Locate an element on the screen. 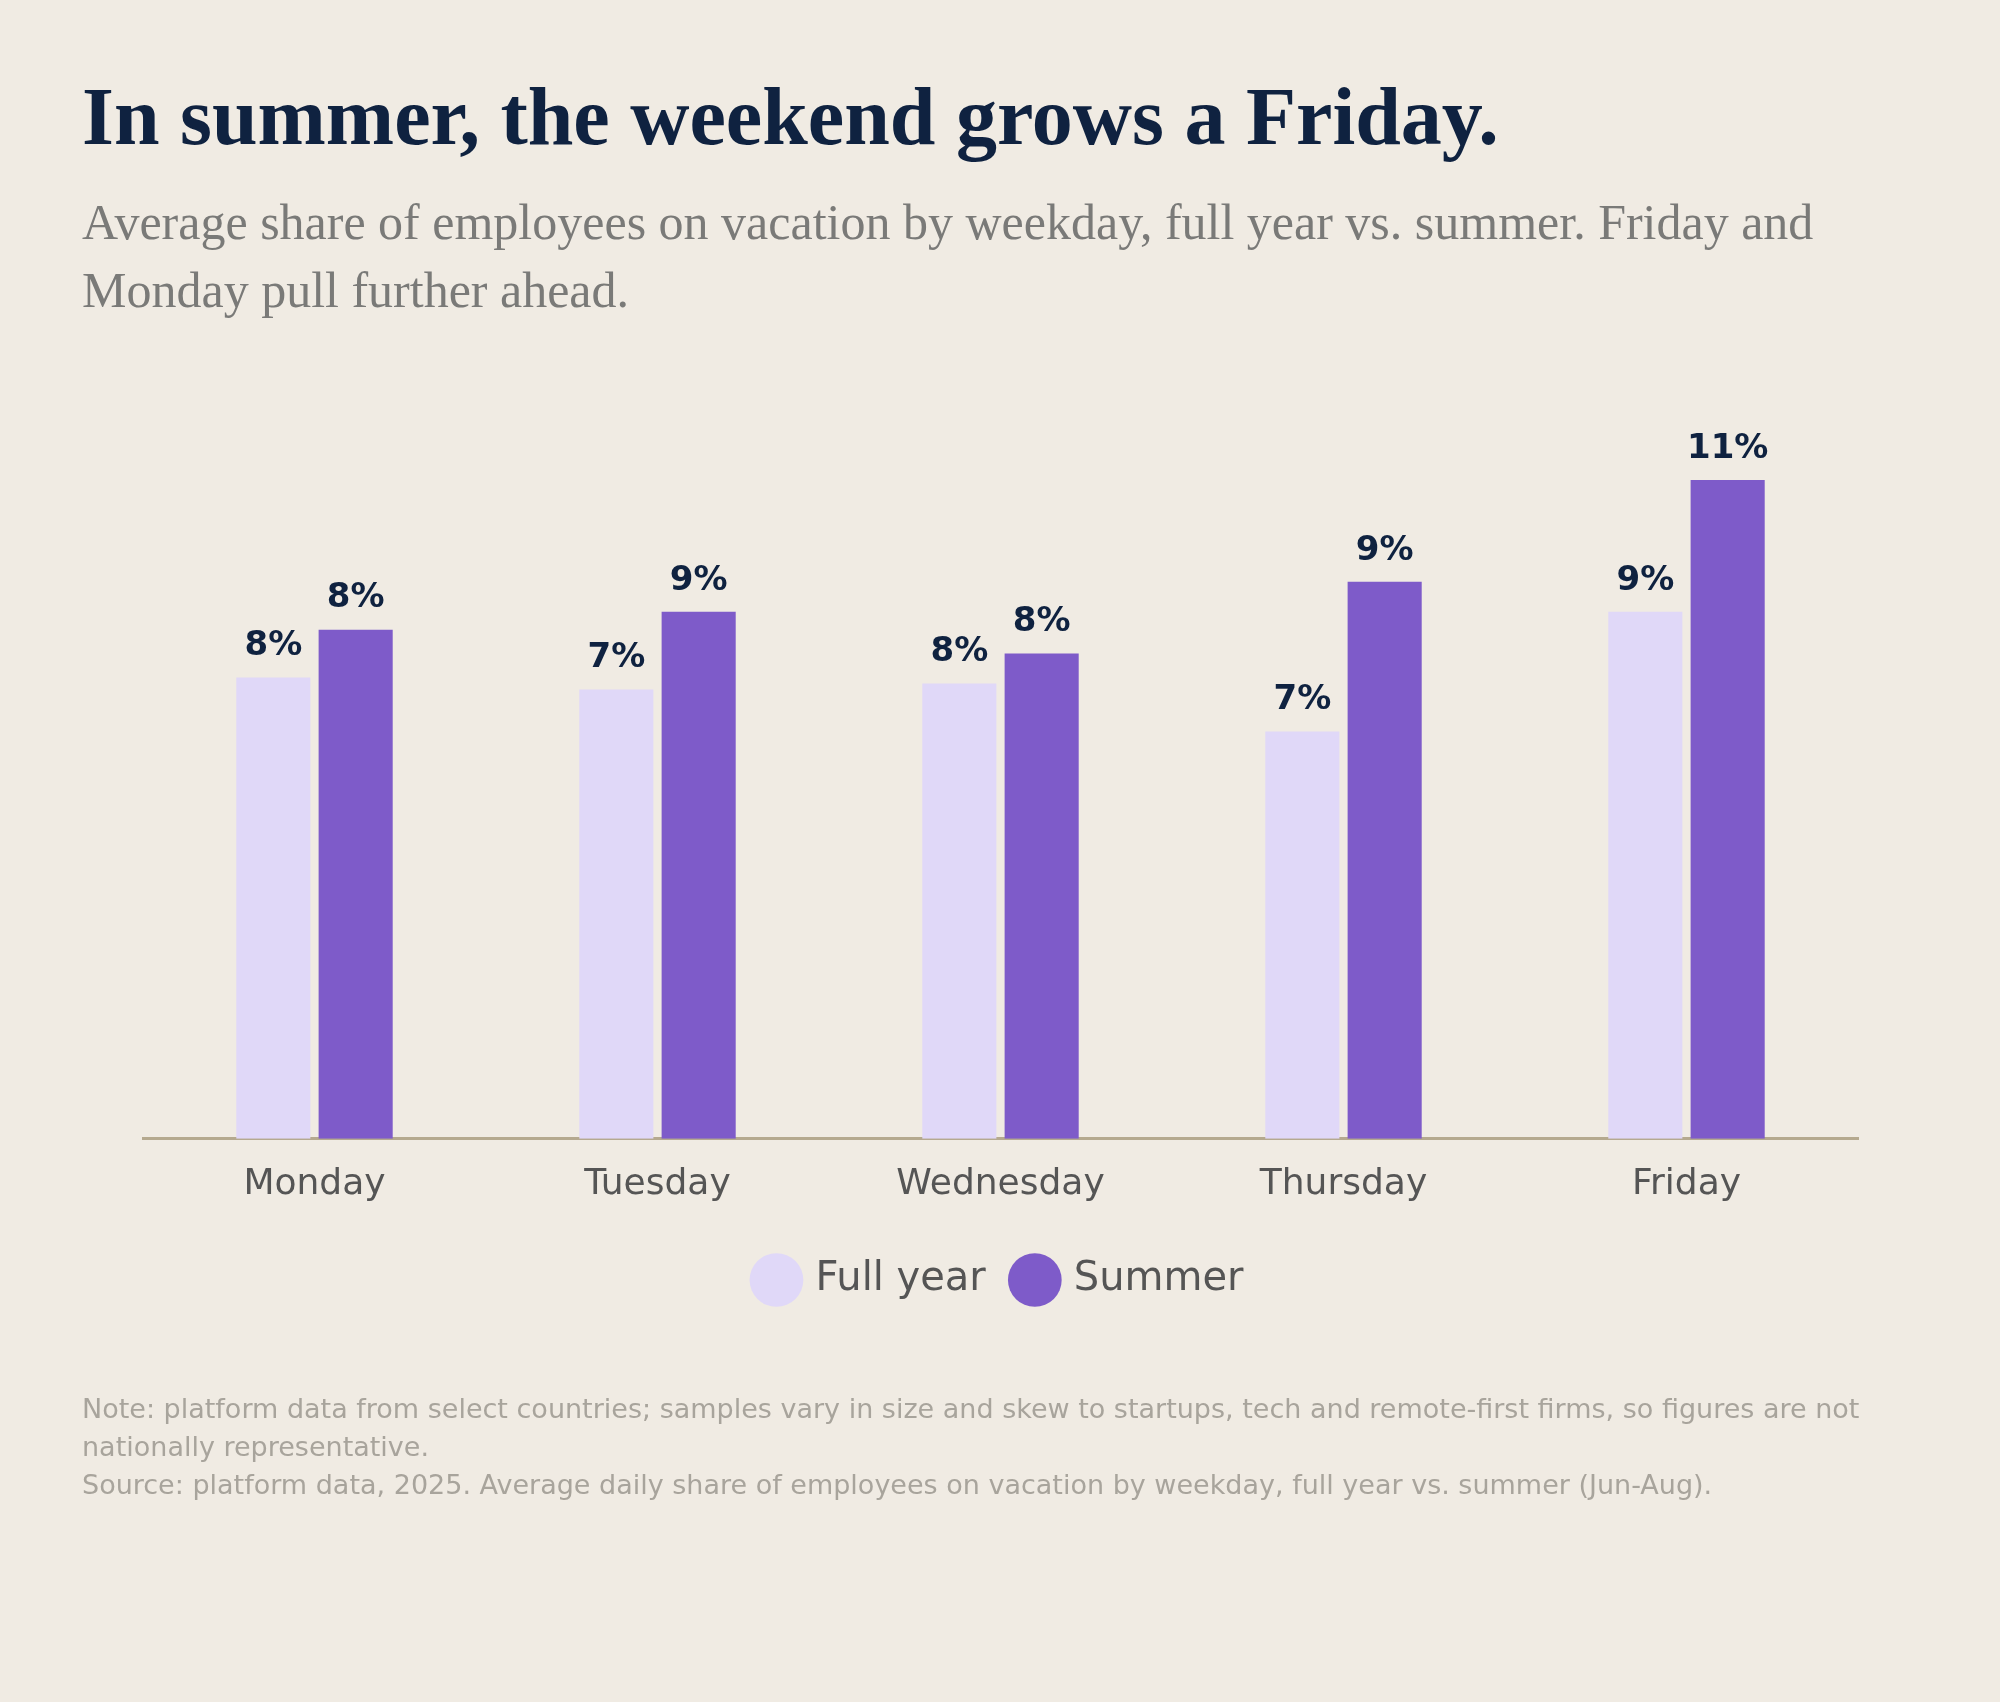  legend-label: Summer is located at coordinates (1159, 1276).